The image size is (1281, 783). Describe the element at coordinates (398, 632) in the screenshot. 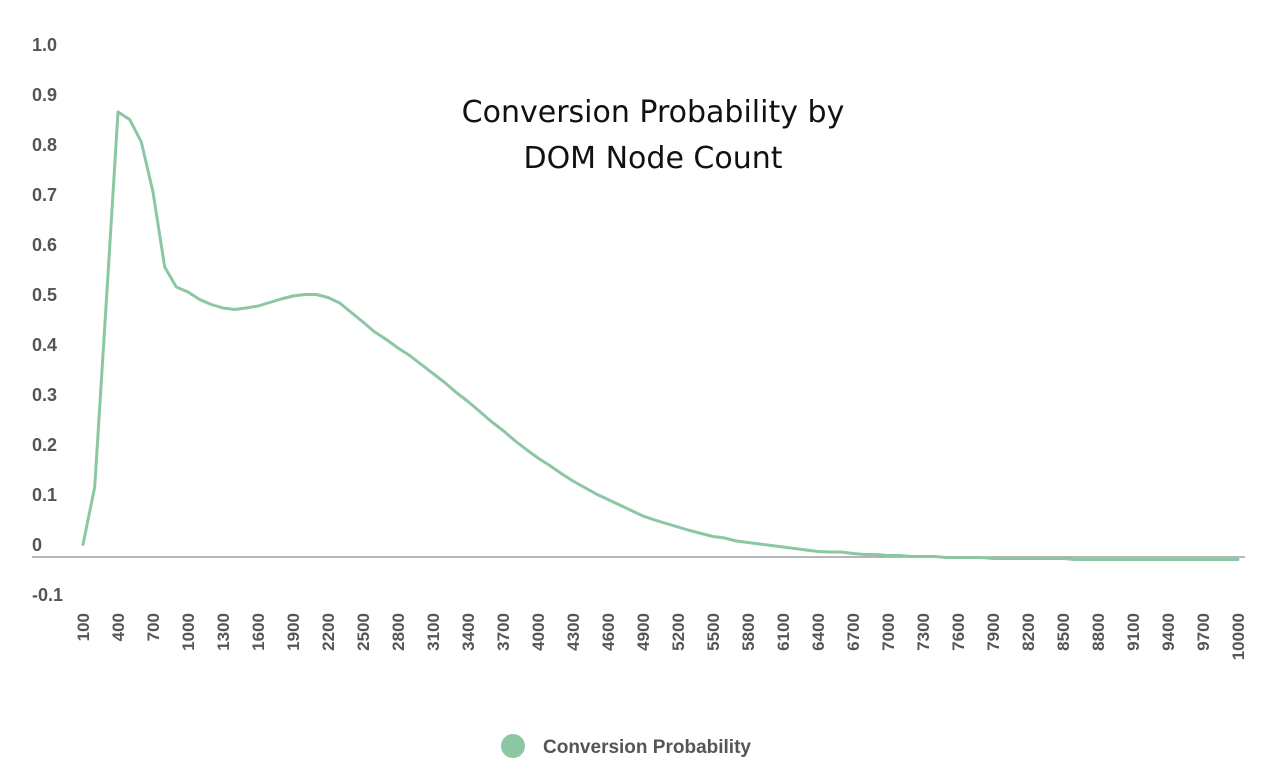

I see `x-tick-label: 2800` at that location.